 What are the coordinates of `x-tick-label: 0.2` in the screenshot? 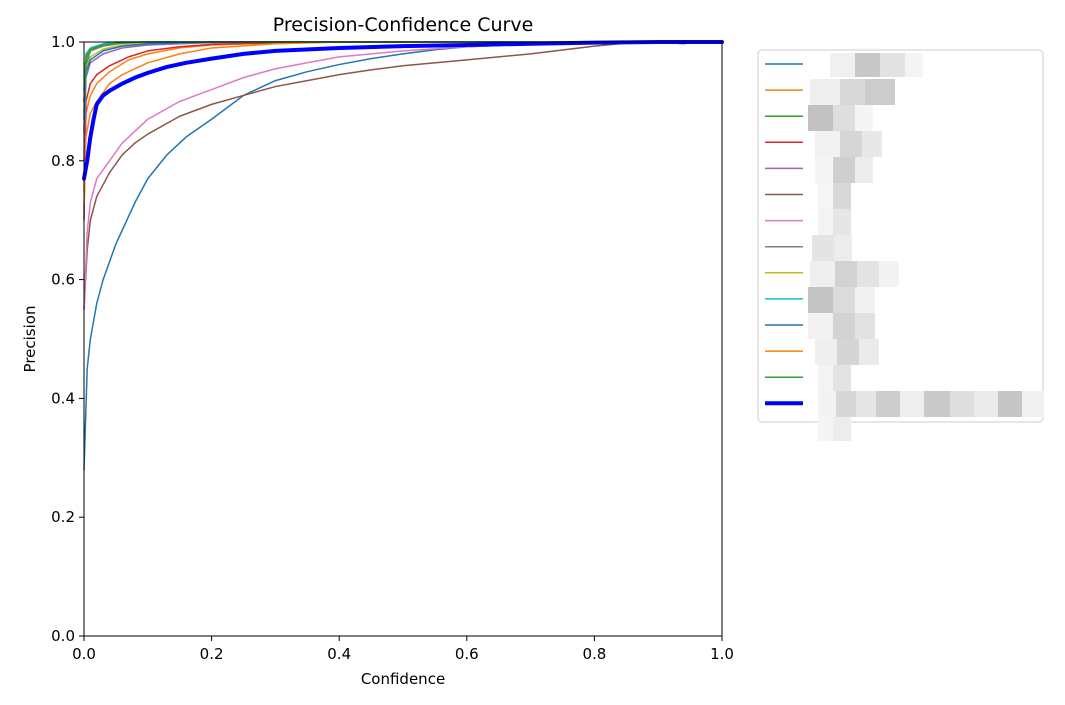 It's located at (212, 654).